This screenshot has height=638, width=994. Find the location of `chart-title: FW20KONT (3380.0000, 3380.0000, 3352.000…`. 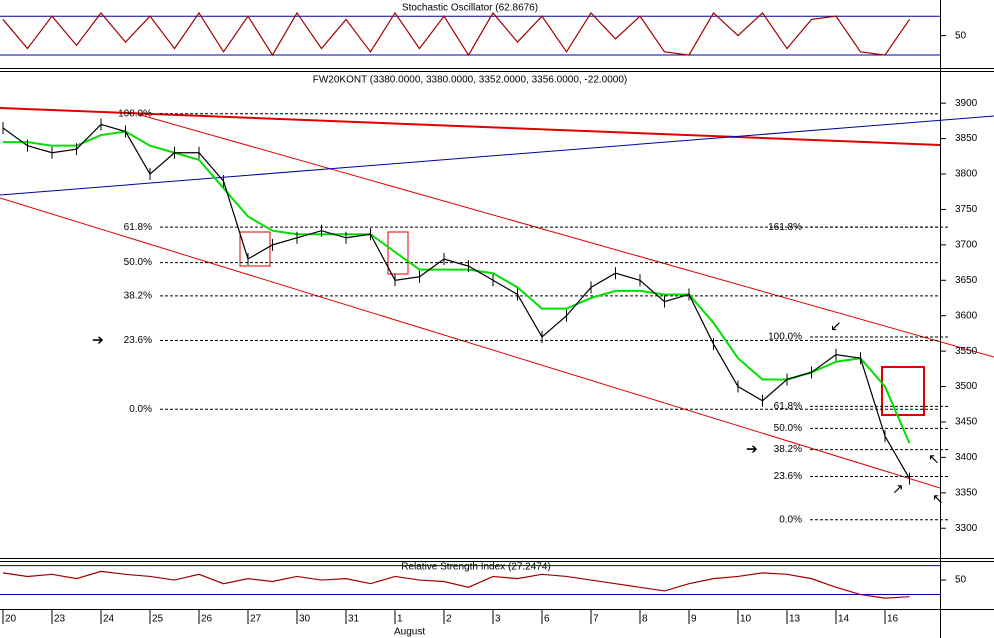

chart-title: FW20KONT (3380.0000, 3380.0000, 3352.000… is located at coordinates (470, 80).